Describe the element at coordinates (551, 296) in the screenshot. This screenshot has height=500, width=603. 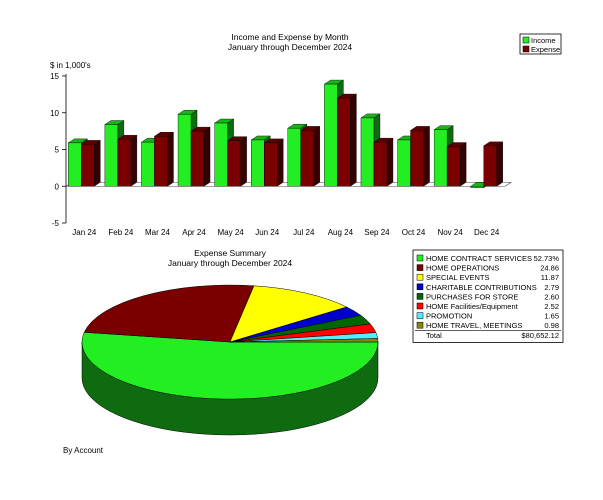
I see `pie-legend-value: 2.60` at that location.